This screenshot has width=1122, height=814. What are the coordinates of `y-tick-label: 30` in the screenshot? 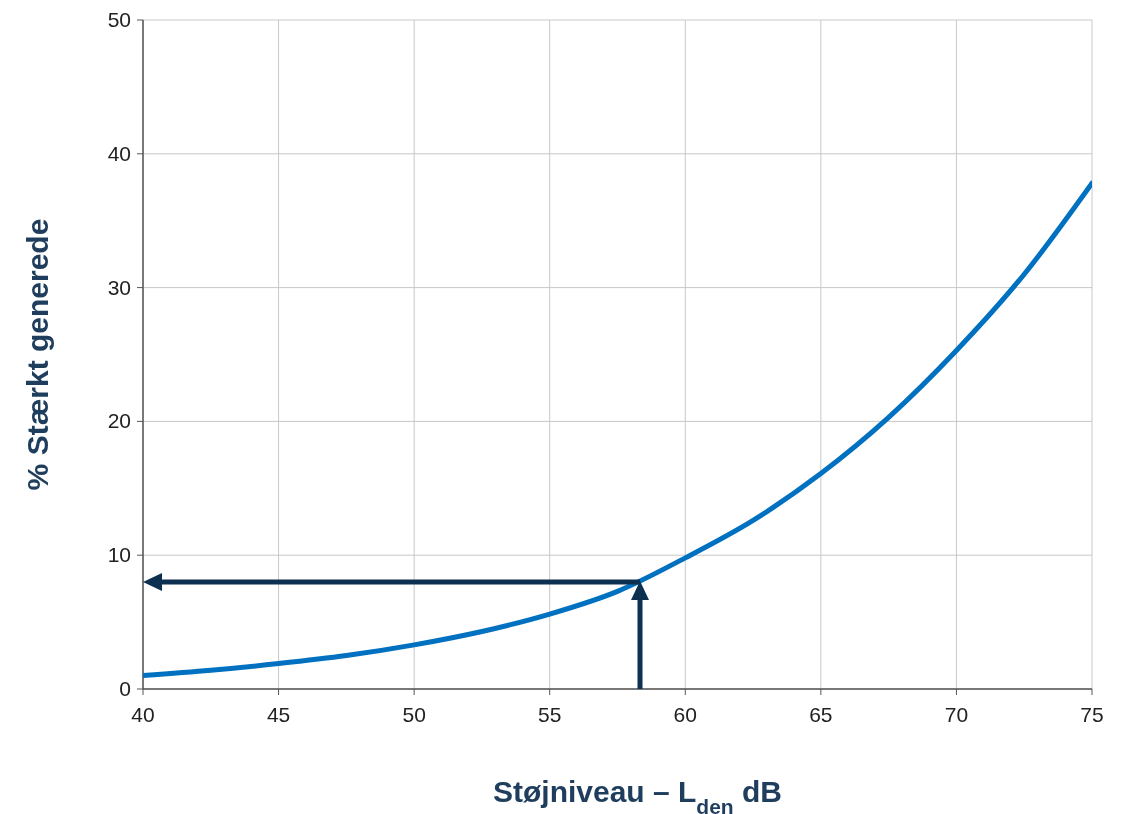 It's located at (119, 287).